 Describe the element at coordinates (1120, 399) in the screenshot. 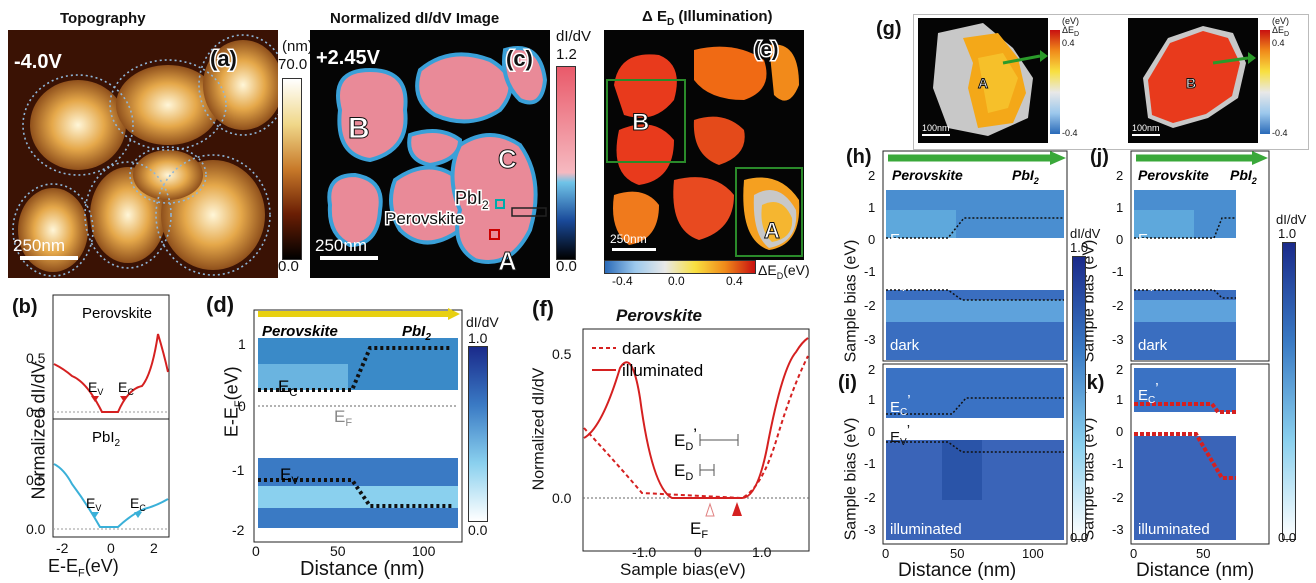

I see `k-ytick-1: 1` at that location.